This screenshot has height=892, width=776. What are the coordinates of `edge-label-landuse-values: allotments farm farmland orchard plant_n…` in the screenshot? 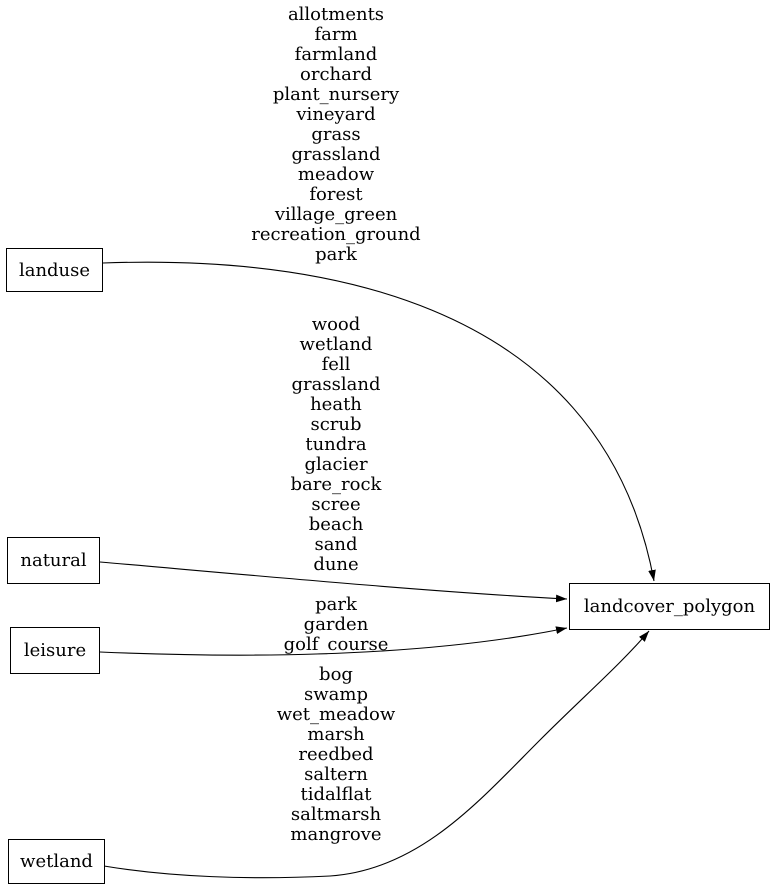 It's located at (336, 134).